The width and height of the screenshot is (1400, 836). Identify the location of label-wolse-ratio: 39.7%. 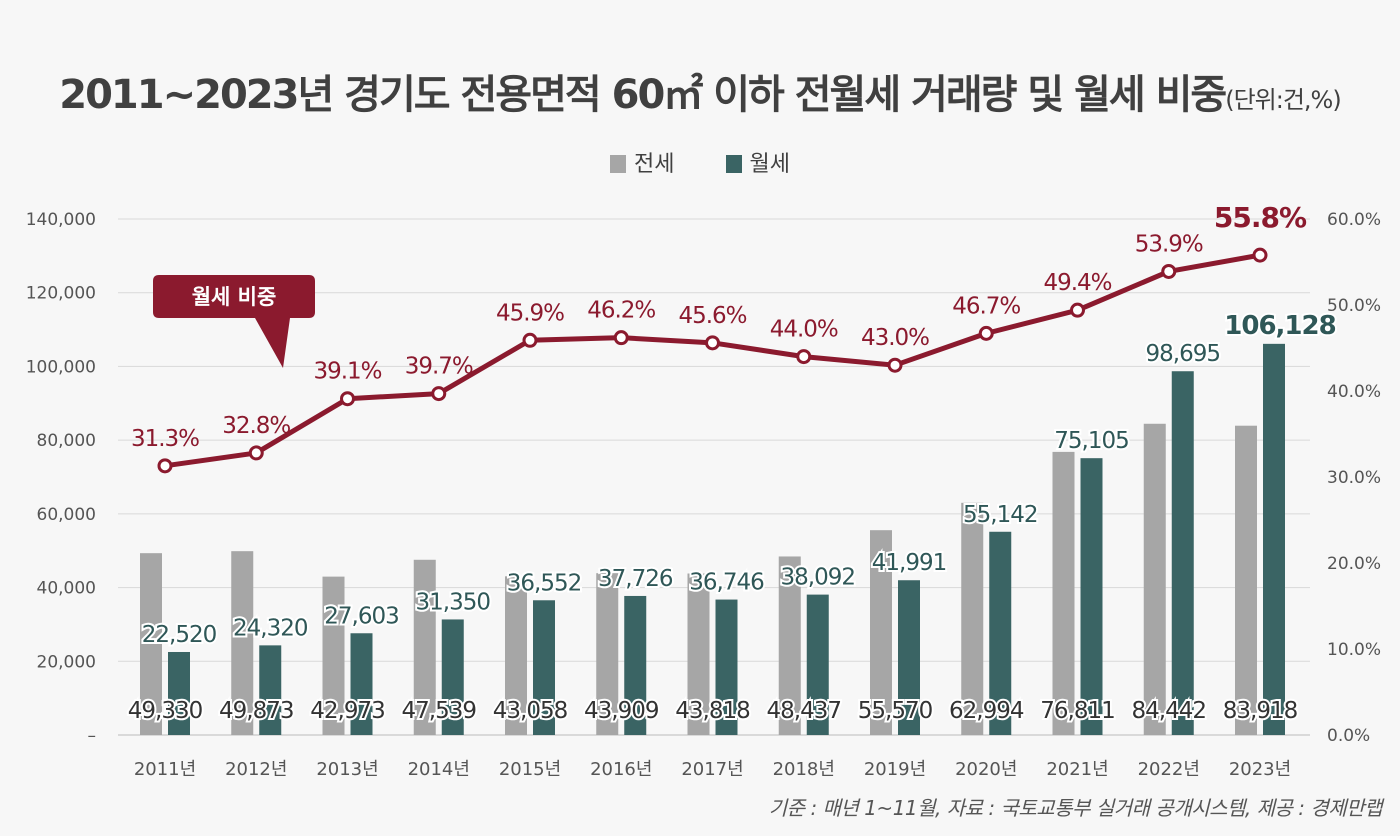
(439, 367).